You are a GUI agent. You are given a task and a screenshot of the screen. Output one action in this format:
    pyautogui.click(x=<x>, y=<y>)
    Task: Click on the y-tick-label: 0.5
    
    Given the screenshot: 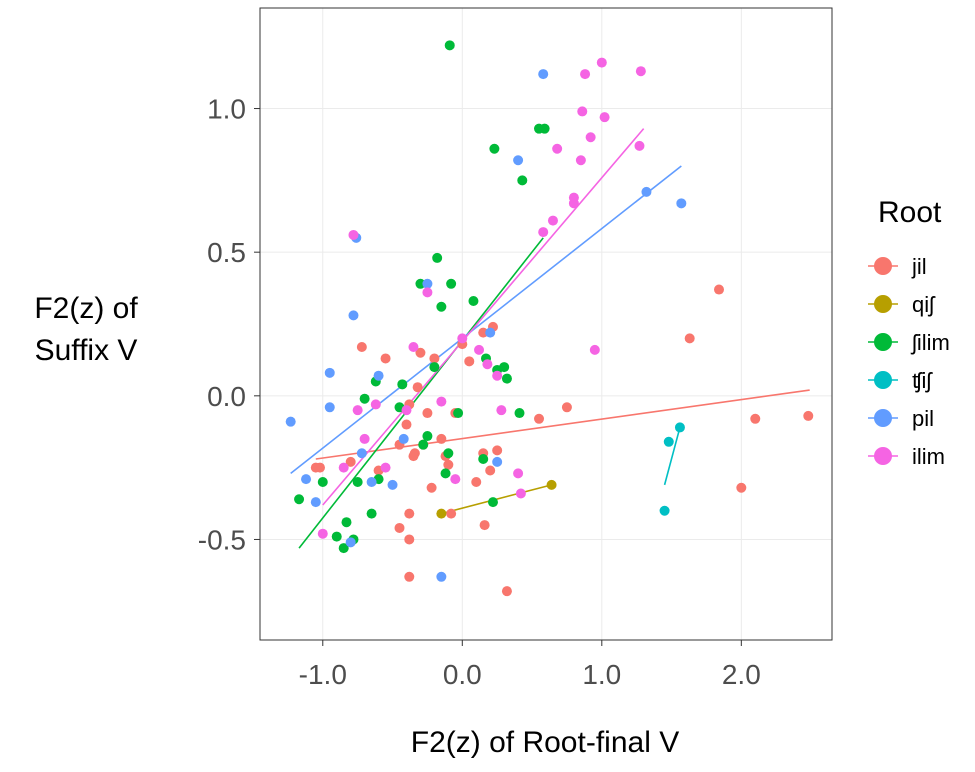 What is the action you would take?
    pyautogui.click(x=226, y=252)
    